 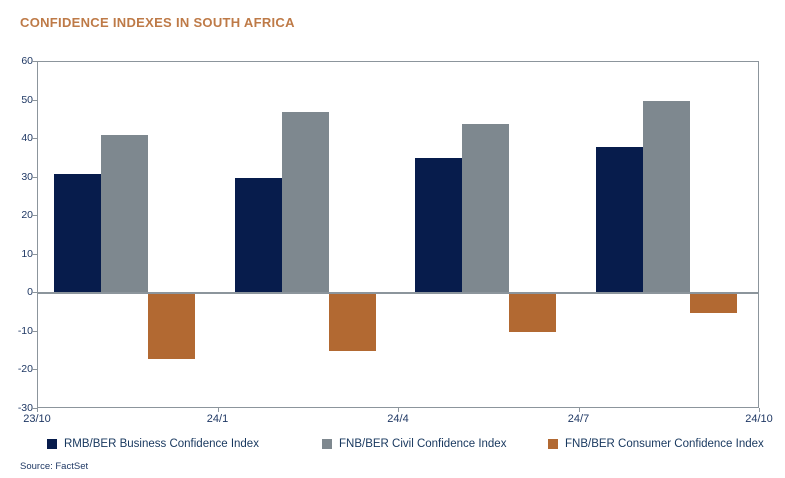 What do you see at coordinates (124, 214) in the screenshot?
I see `bar-civil-23Q4` at bounding box center [124, 214].